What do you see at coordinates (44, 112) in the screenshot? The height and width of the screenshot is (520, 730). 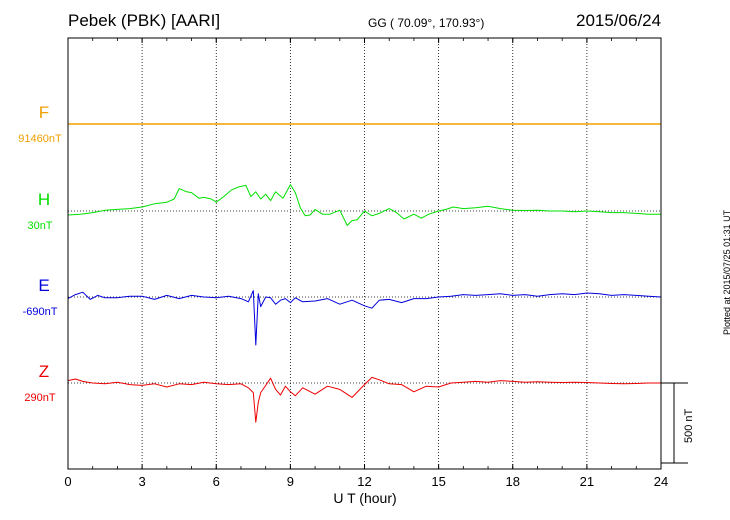 I see `series-name-f: F` at bounding box center [44, 112].